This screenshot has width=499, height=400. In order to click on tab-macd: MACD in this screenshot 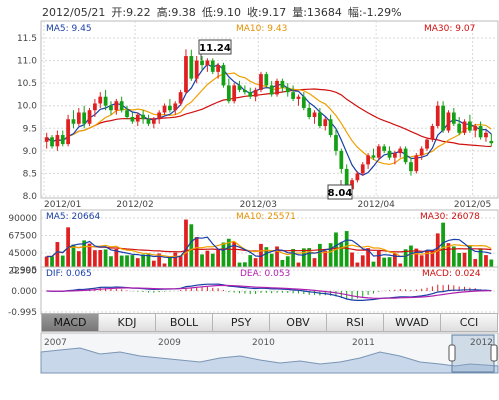, I will do `click(70, 322)`.